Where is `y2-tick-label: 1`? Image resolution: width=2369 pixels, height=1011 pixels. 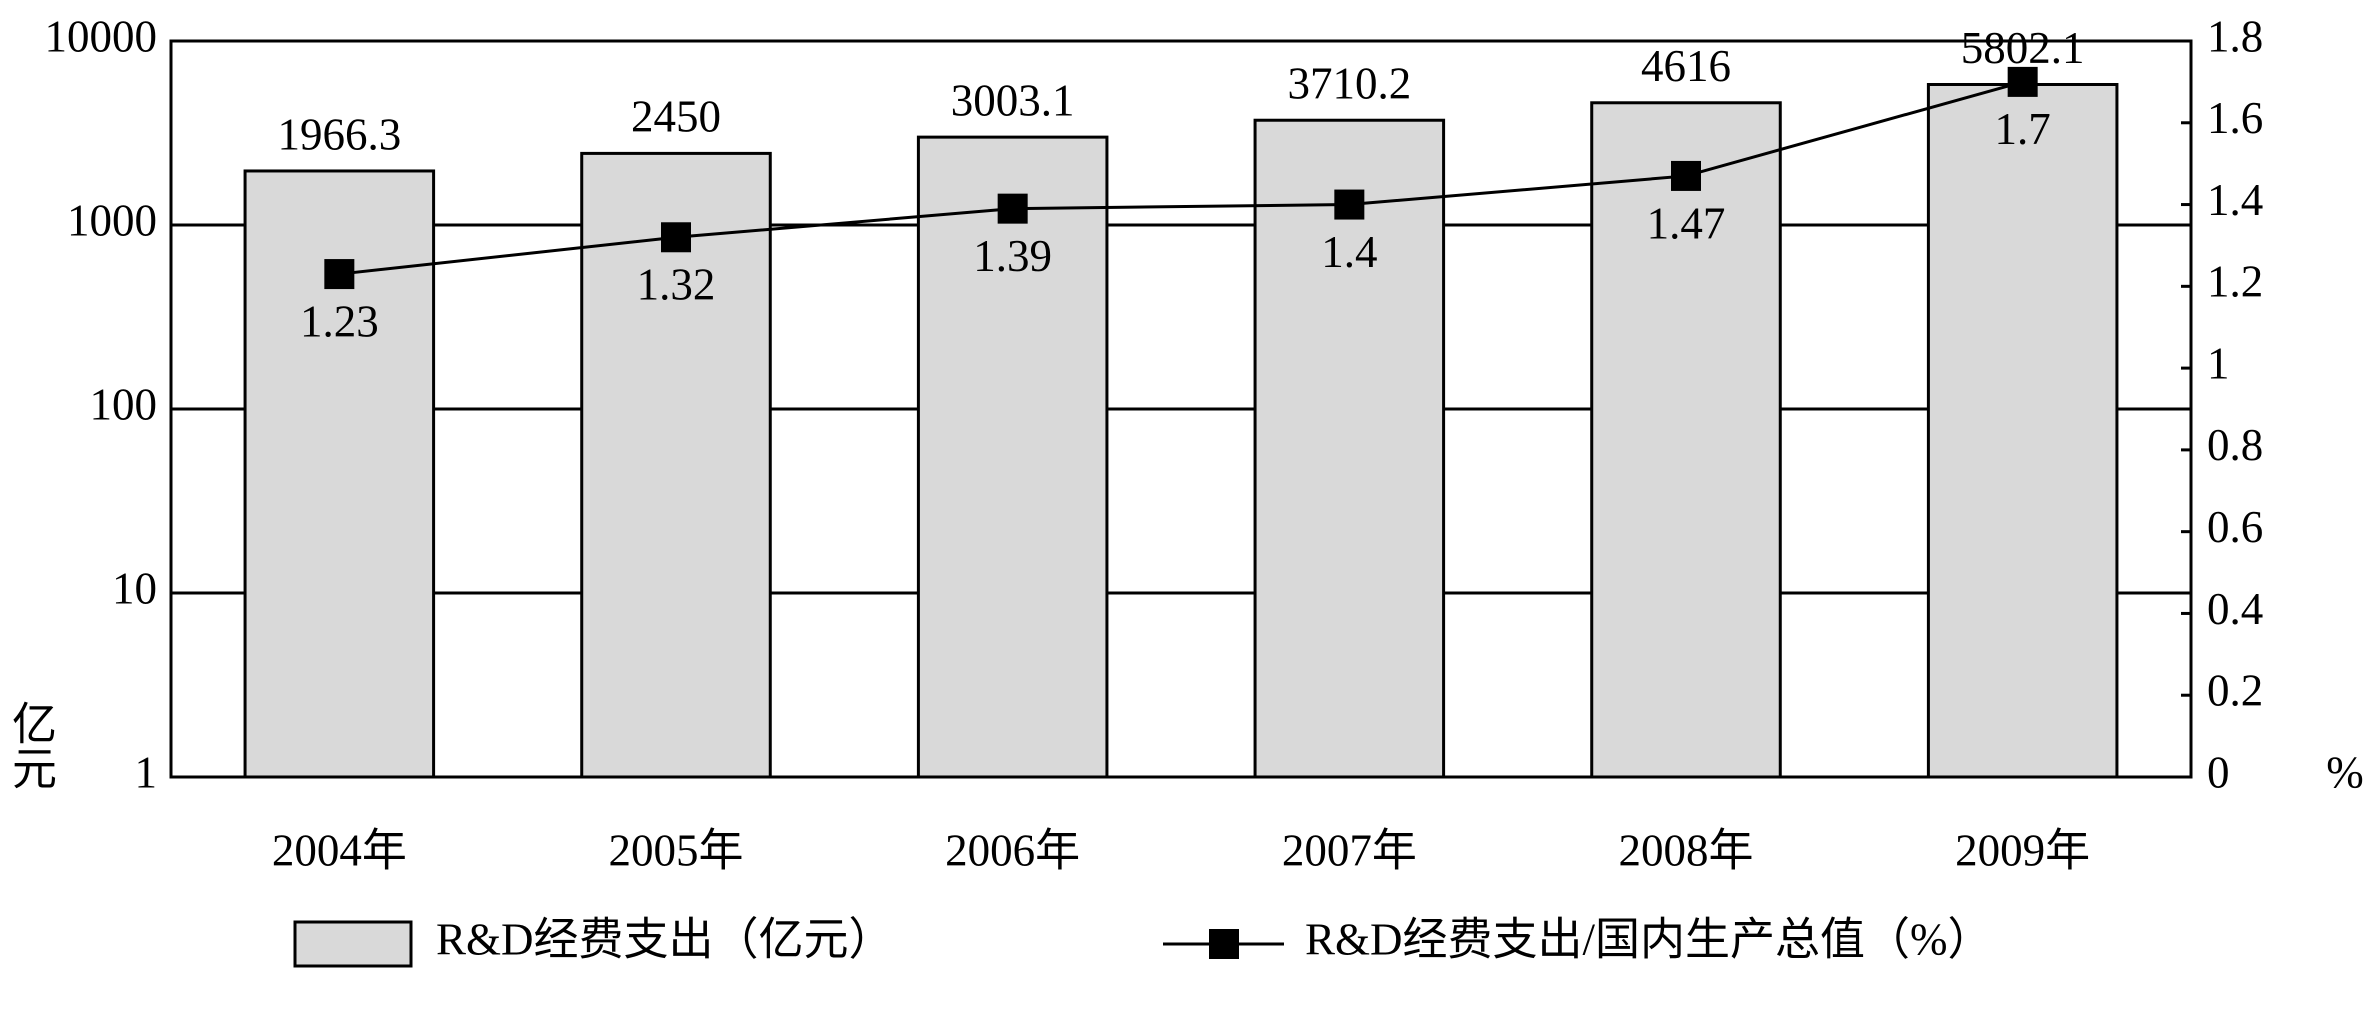 y2-tick-label: 1 is located at coordinates (2218, 363).